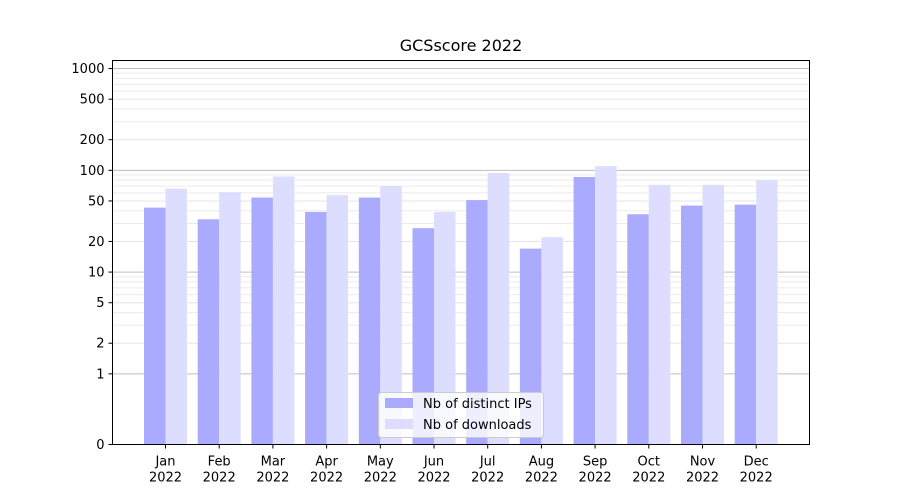 The image size is (900, 500). I want to click on y-tick-label: 100, so click(92, 171).